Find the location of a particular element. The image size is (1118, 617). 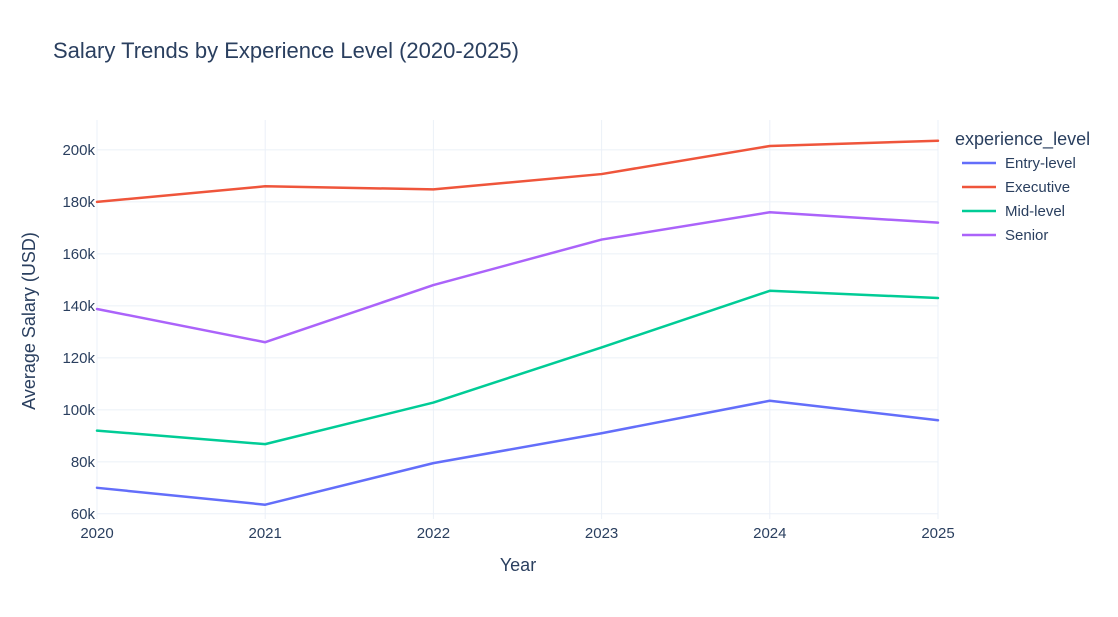

legend-label: Mid-level is located at coordinates (1035, 211).